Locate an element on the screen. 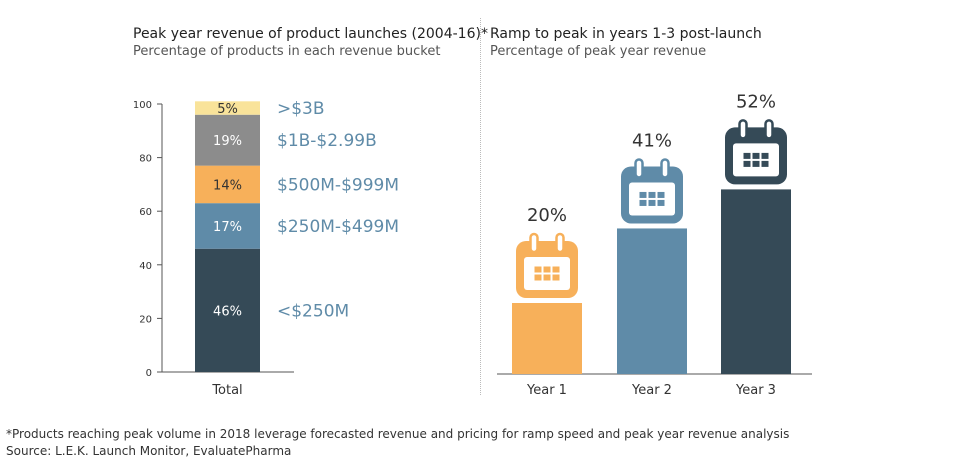 The image size is (960, 461). y-tick-label: 80 is located at coordinates (145, 159).